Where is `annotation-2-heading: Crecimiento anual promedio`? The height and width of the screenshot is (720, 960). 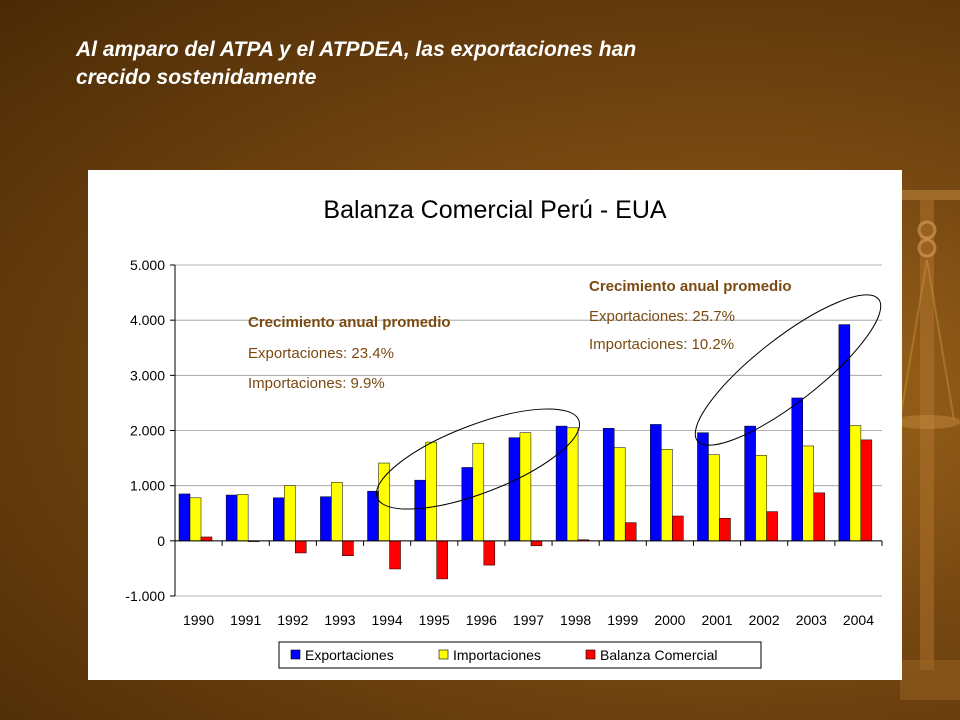
annotation-2-heading: Crecimiento anual promedio is located at coordinates (690, 286).